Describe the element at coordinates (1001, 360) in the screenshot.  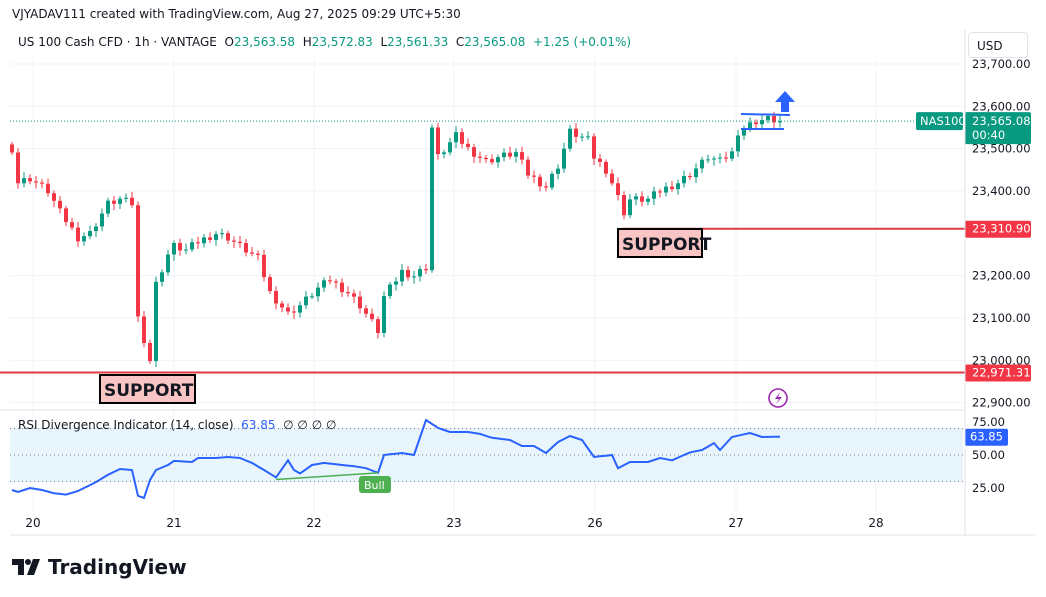
I see `price-axis-label: 23,000.00` at that location.